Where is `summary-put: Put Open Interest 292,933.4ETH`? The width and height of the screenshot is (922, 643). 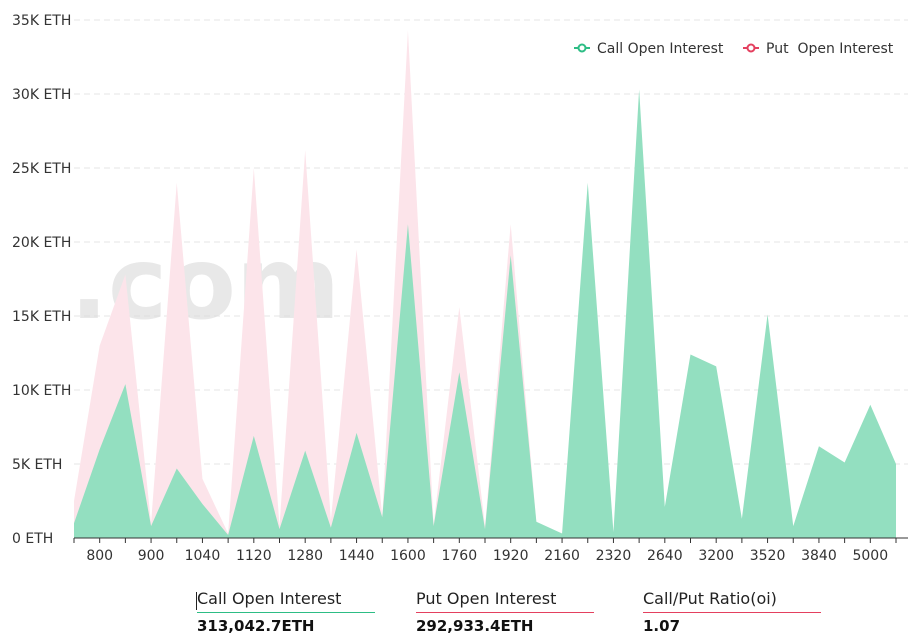 summary-put: Put Open Interest 292,933.4ETH is located at coordinates (506, 613).